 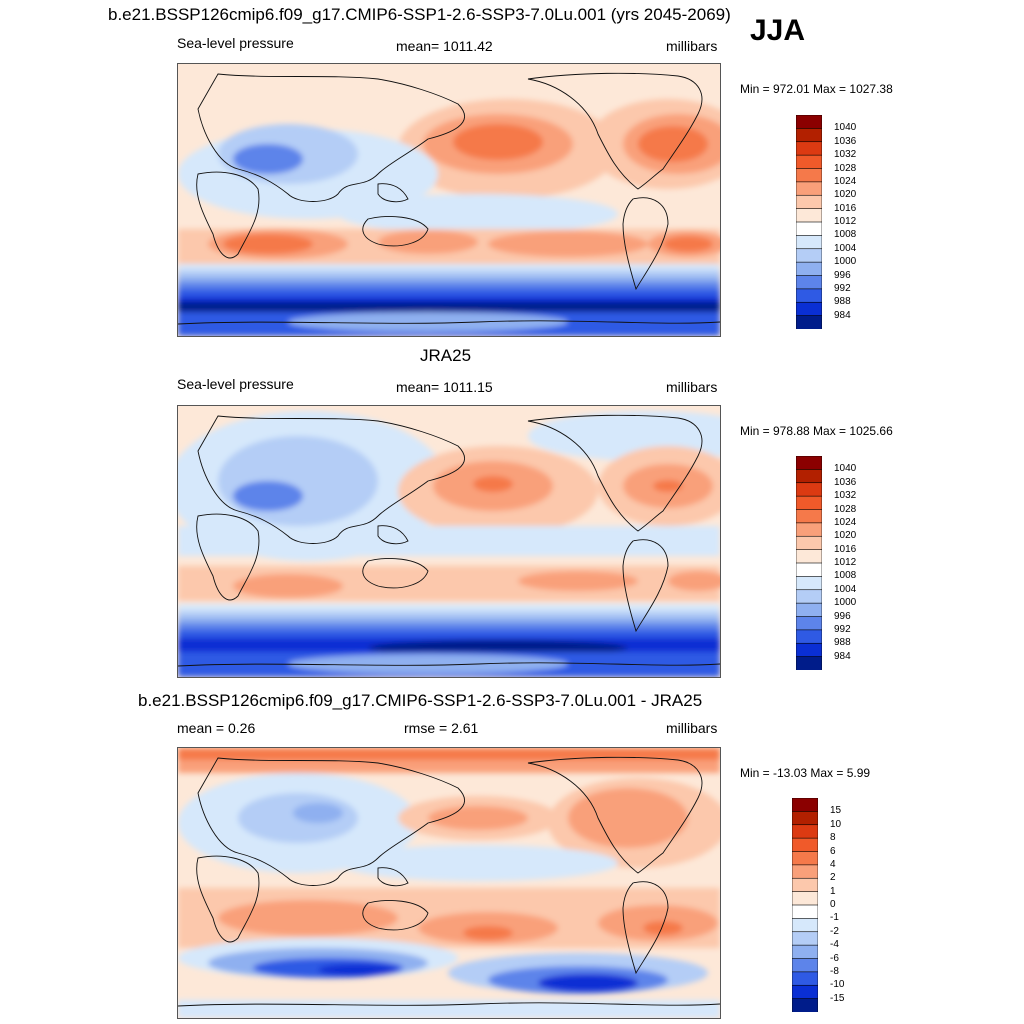 I want to click on map-obs, so click(x=449, y=541).